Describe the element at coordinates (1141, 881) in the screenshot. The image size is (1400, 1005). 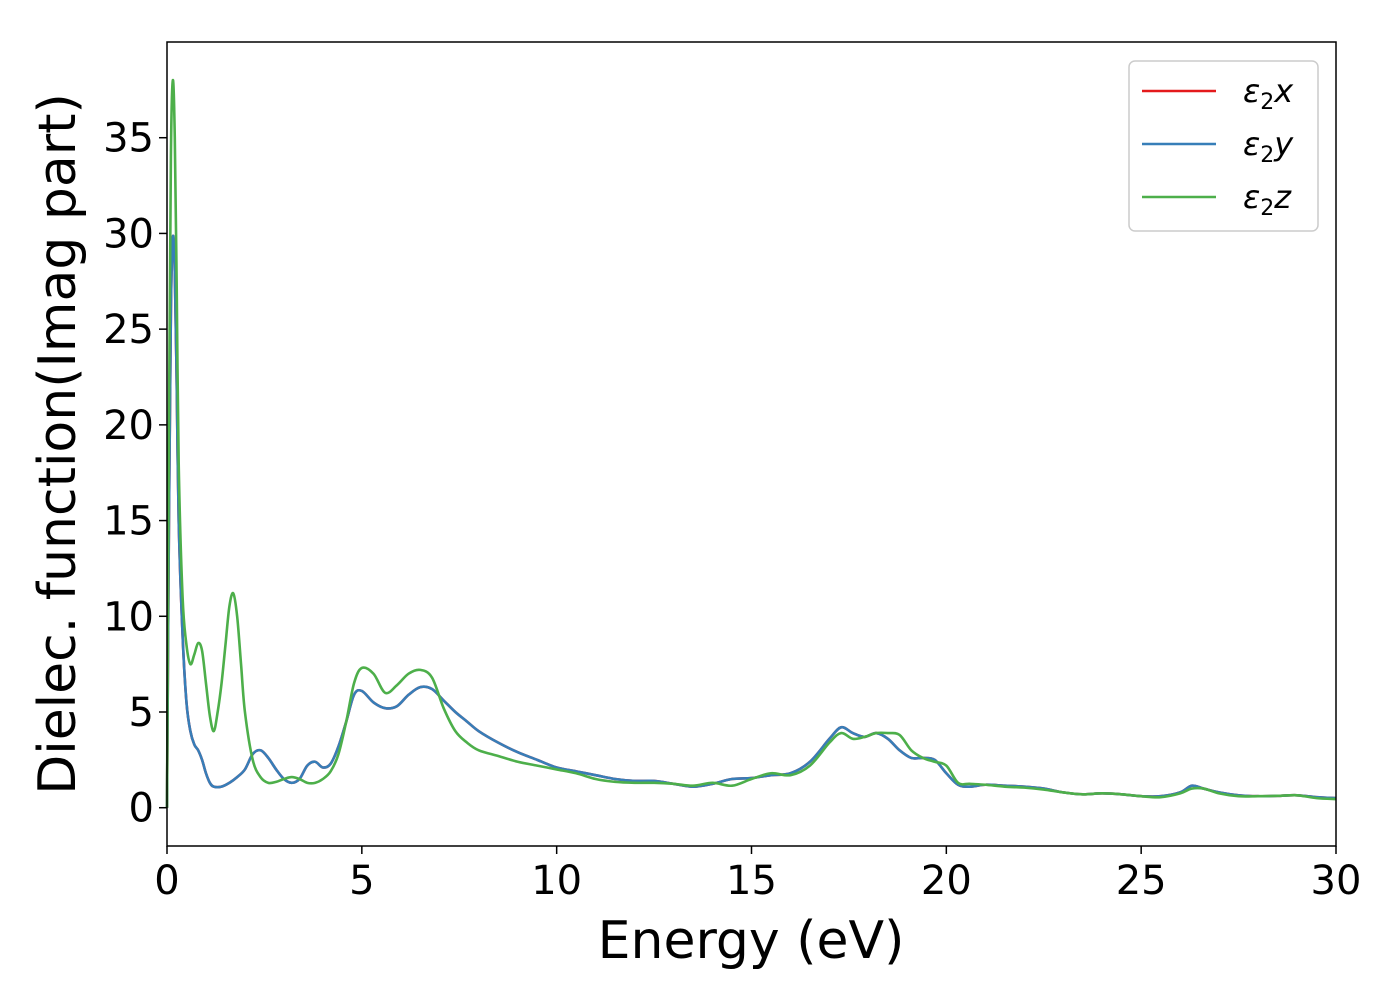
I see `x-tick-label: 25` at that location.